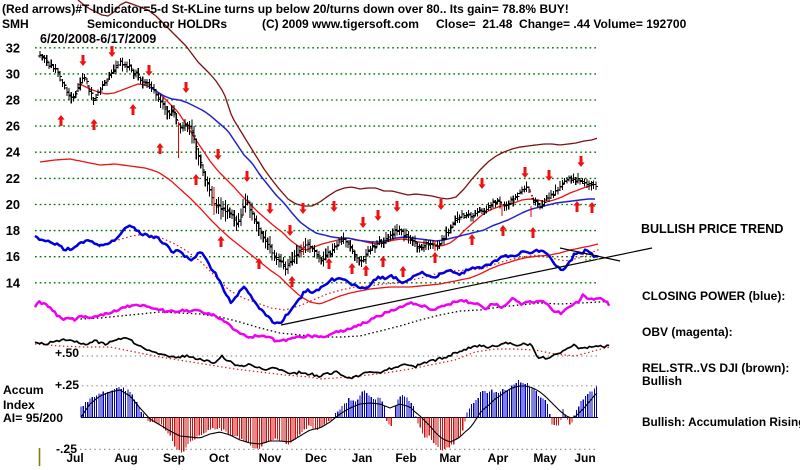 The height and width of the screenshot is (470, 800). Describe the element at coordinates (662, 381) in the screenshot. I see `svg-text: Bullish` at that location.